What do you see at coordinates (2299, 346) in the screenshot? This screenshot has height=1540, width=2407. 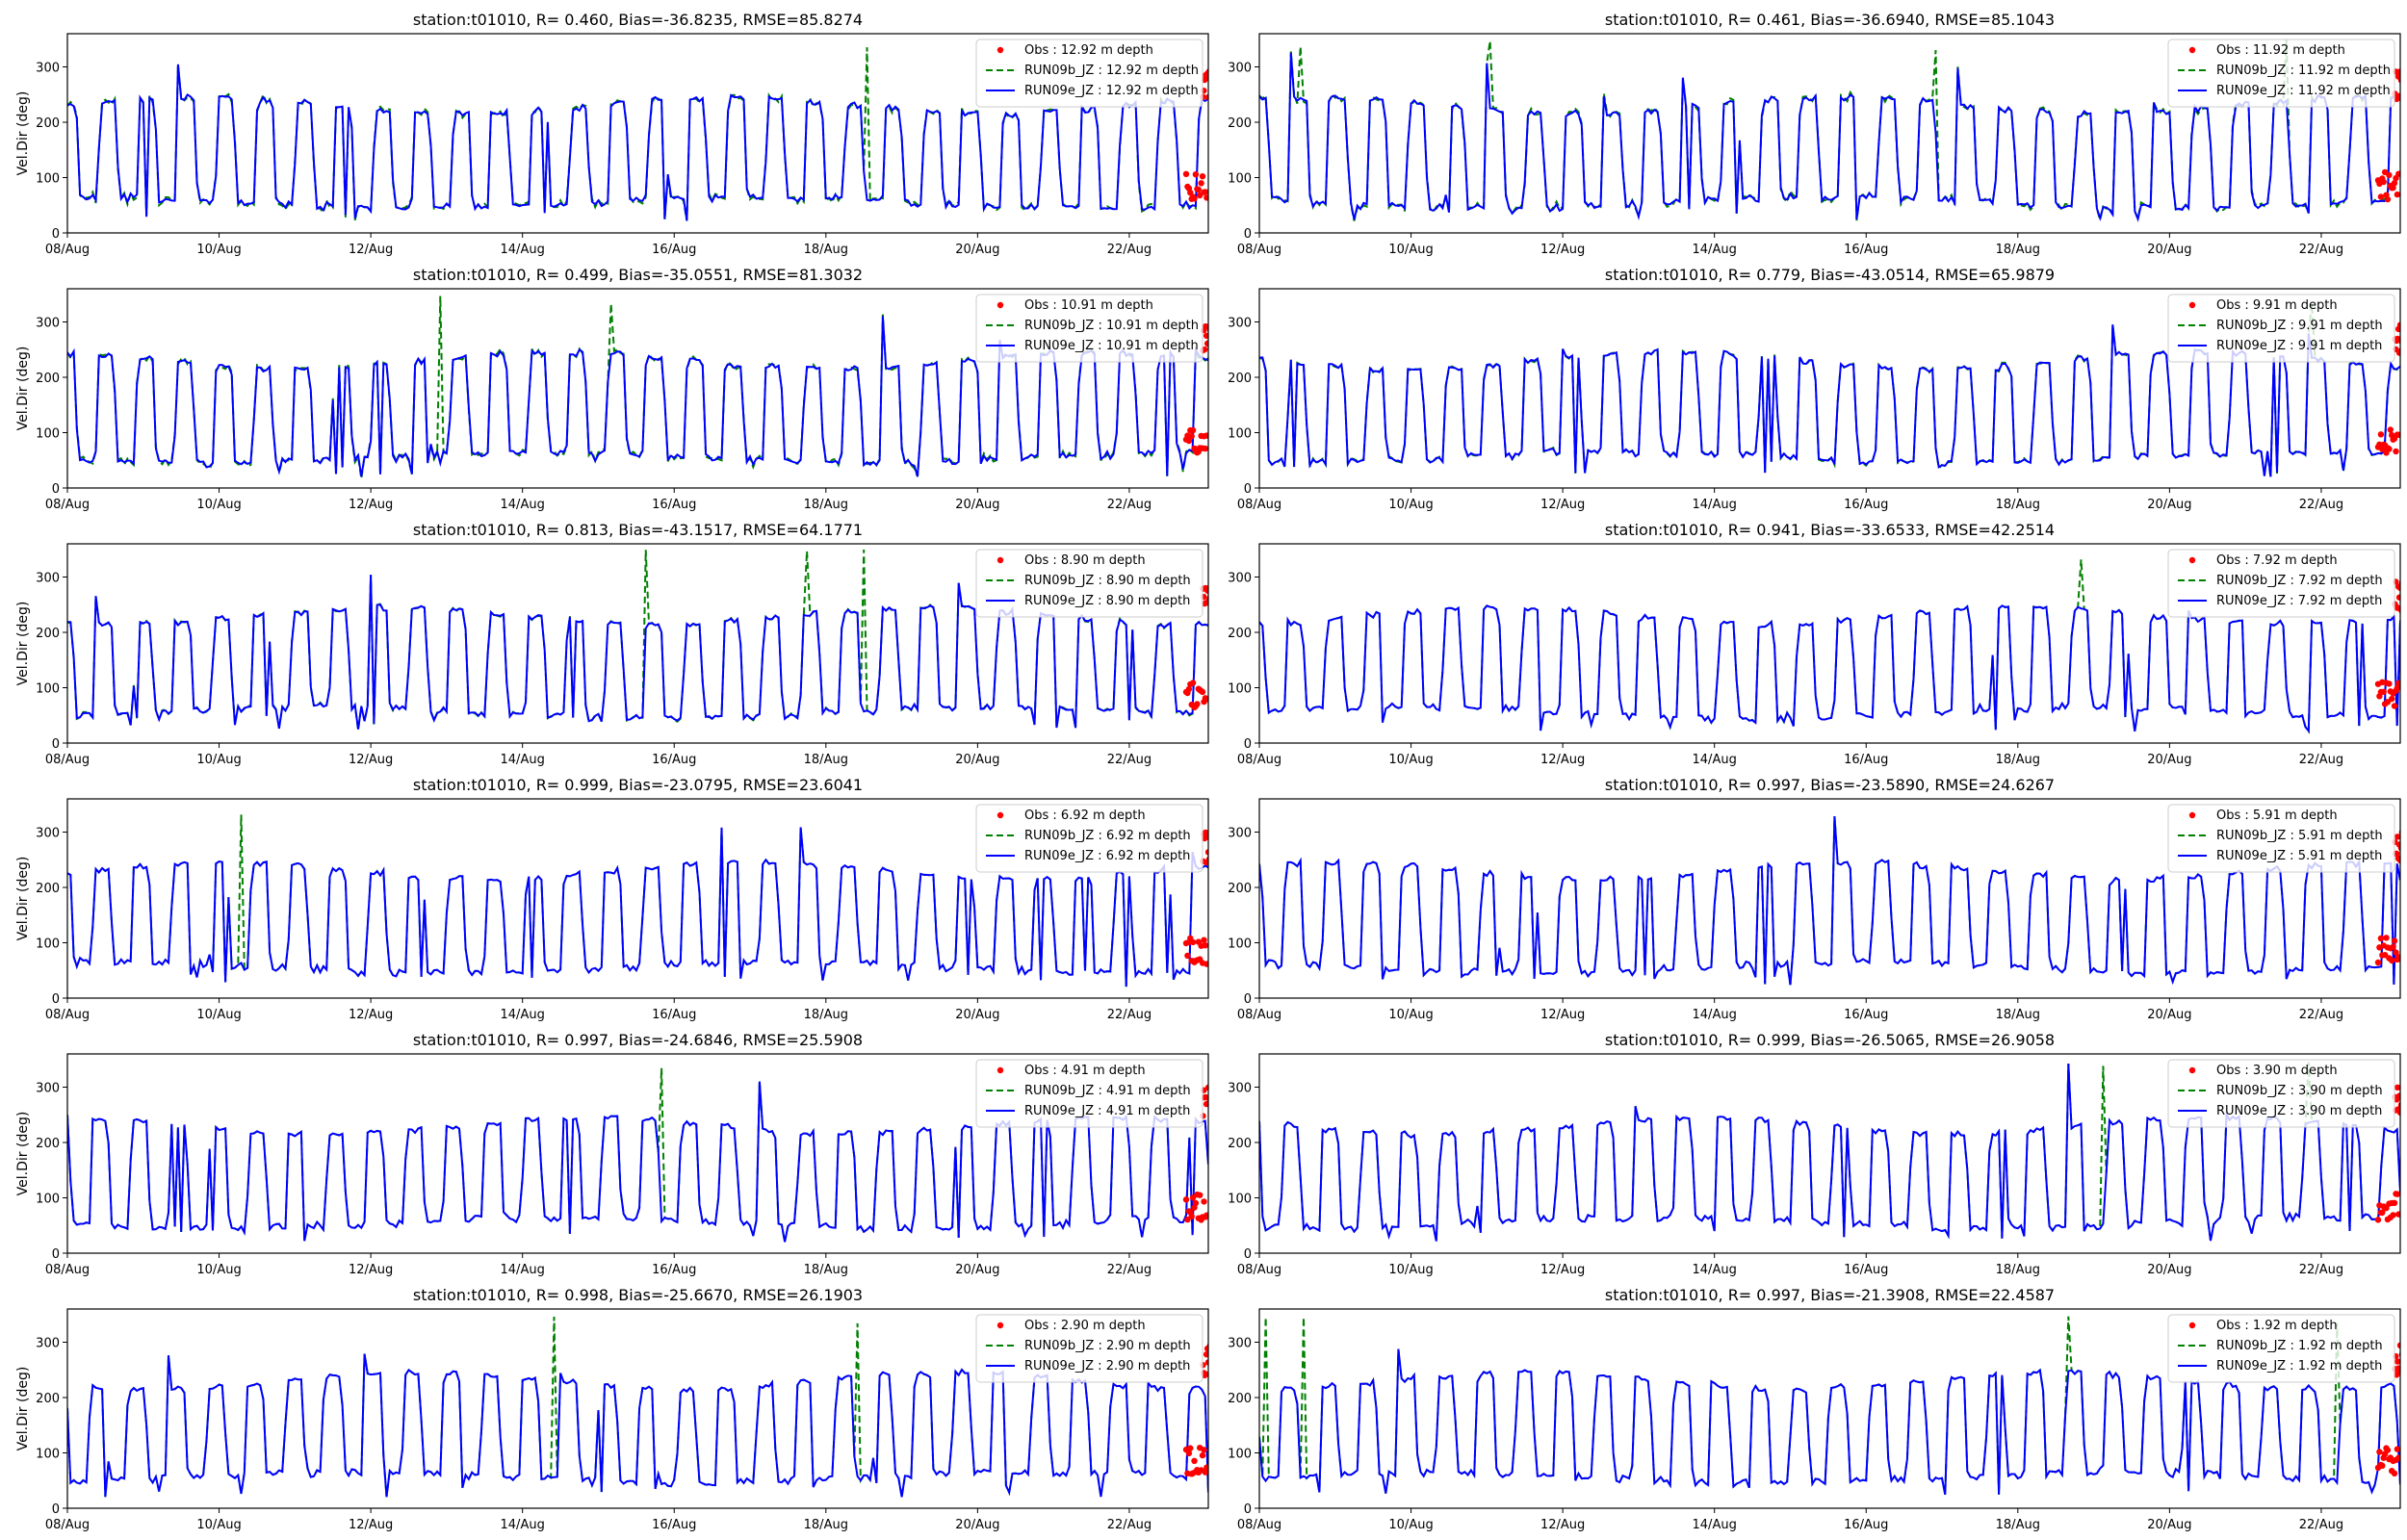 I see `legend-label-run09e: RUN09e_JZ : 9.91 m depth` at bounding box center [2299, 346].